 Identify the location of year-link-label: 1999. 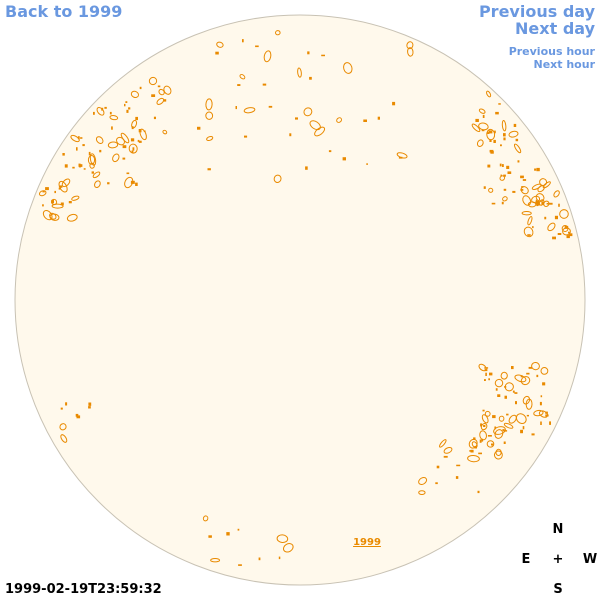
(367, 542).